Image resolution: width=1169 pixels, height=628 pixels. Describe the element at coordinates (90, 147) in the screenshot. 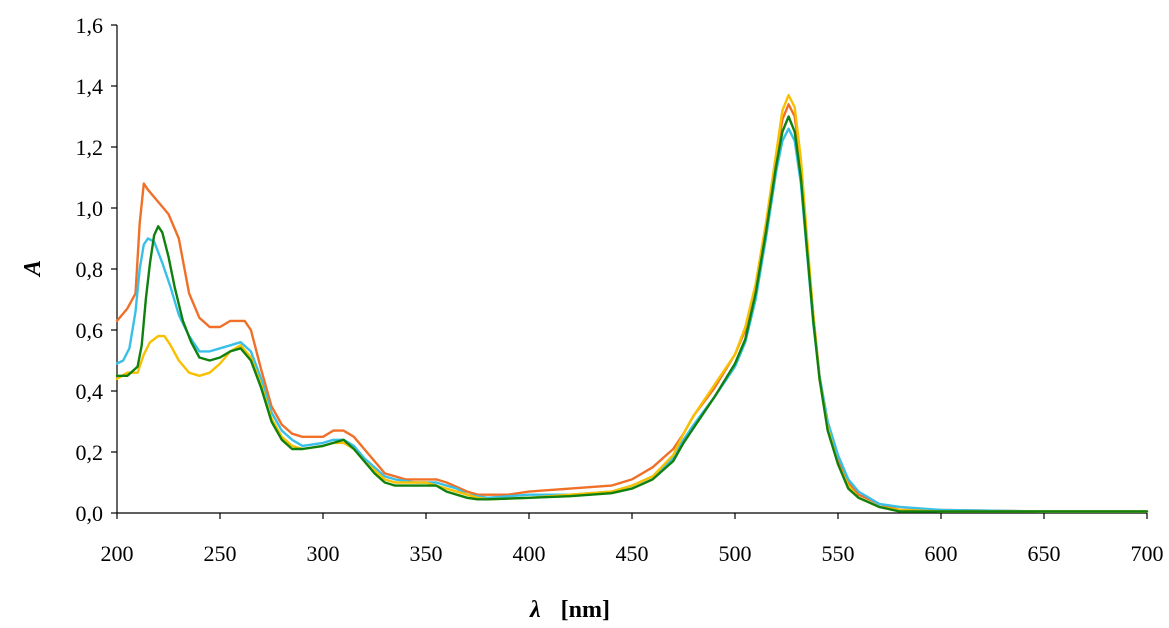

I see `y-tick-label: 1,2` at that location.